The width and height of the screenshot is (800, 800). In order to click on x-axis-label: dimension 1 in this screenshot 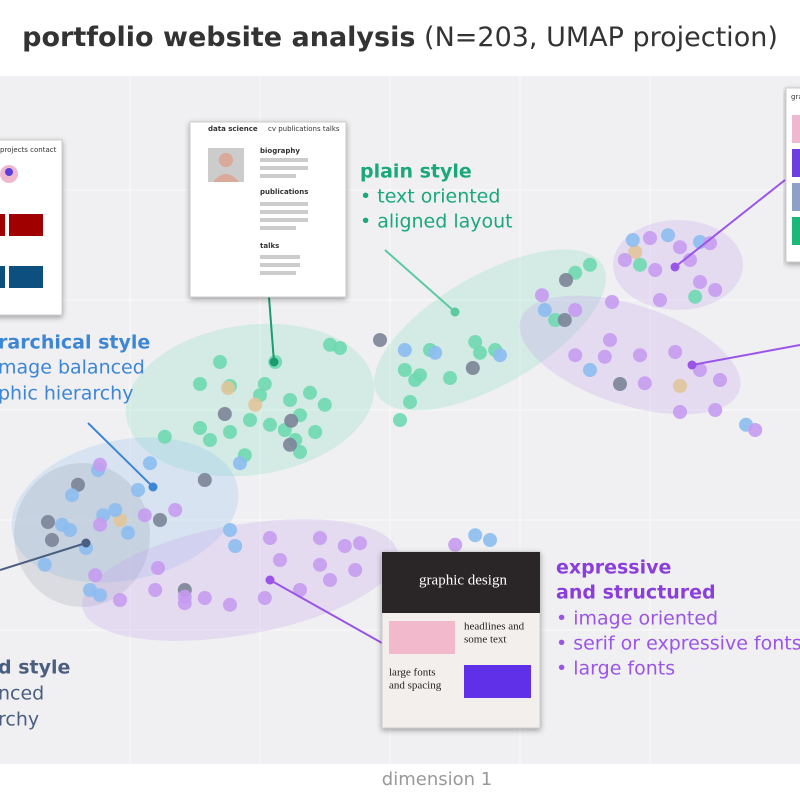, I will do `click(437, 779)`.